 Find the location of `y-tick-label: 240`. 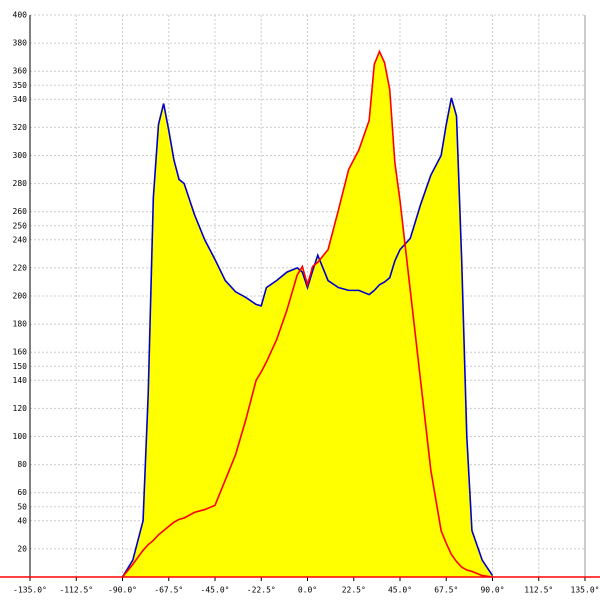

y-tick-label: 240 is located at coordinates (20, 239).